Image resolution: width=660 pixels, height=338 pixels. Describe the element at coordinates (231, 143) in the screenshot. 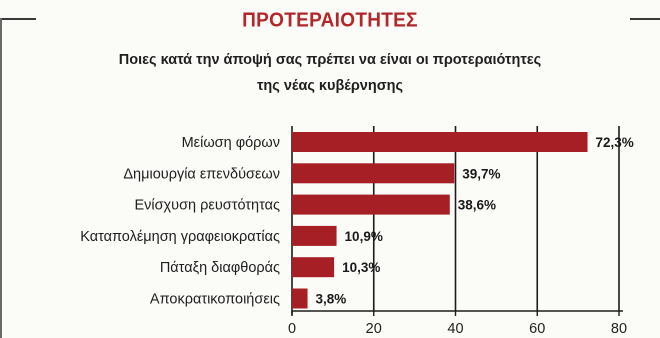

I see `category-label: Μείωση φόρων` at that location.